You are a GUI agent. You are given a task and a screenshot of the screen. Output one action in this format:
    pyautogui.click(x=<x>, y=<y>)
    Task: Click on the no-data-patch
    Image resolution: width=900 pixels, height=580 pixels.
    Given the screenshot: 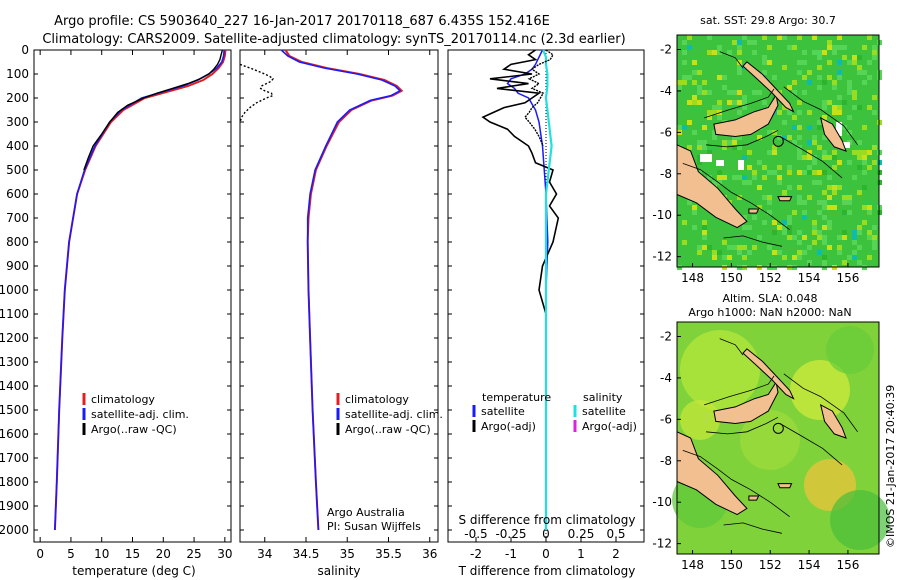 What is the action you would take?
    pyautogui.click(x=741, y=165)
    